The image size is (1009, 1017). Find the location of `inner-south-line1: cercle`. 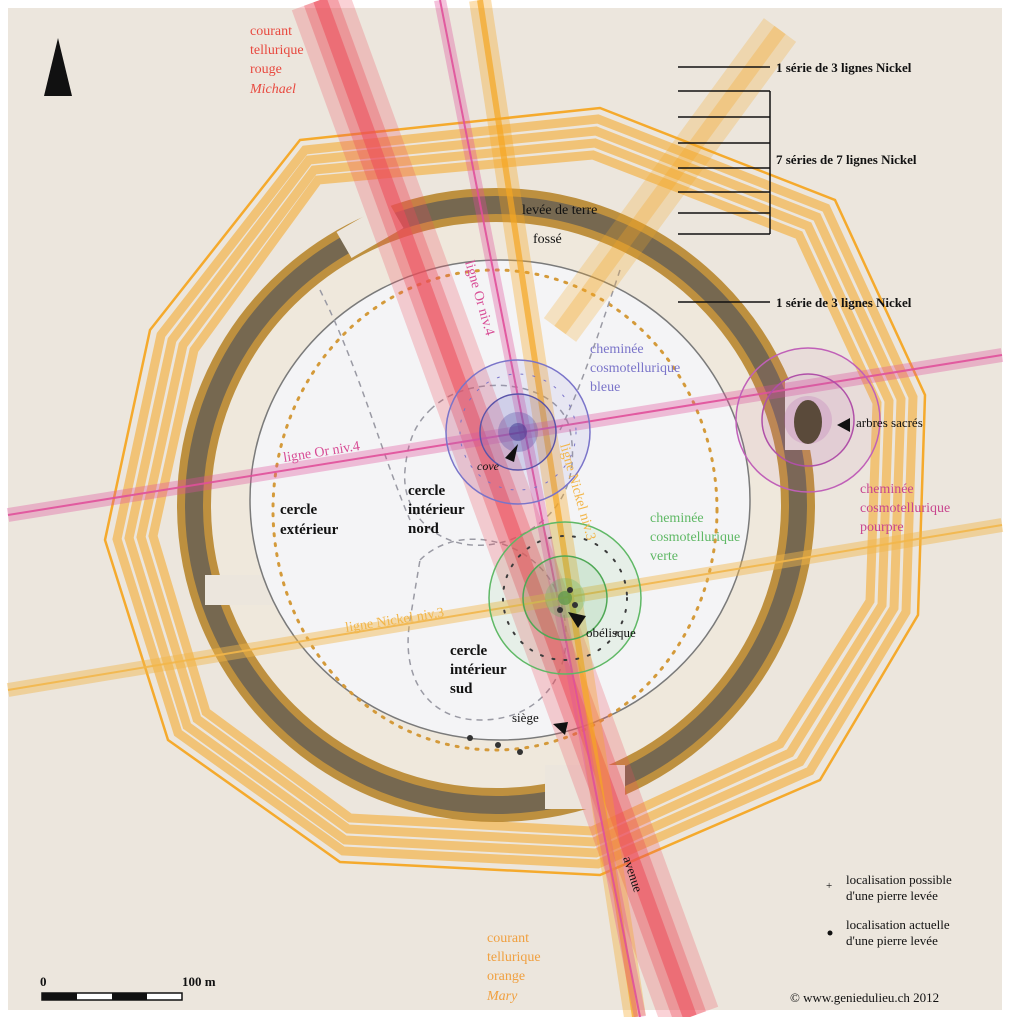

inner-south-line1: cercle is located at coordinates (469, 651).